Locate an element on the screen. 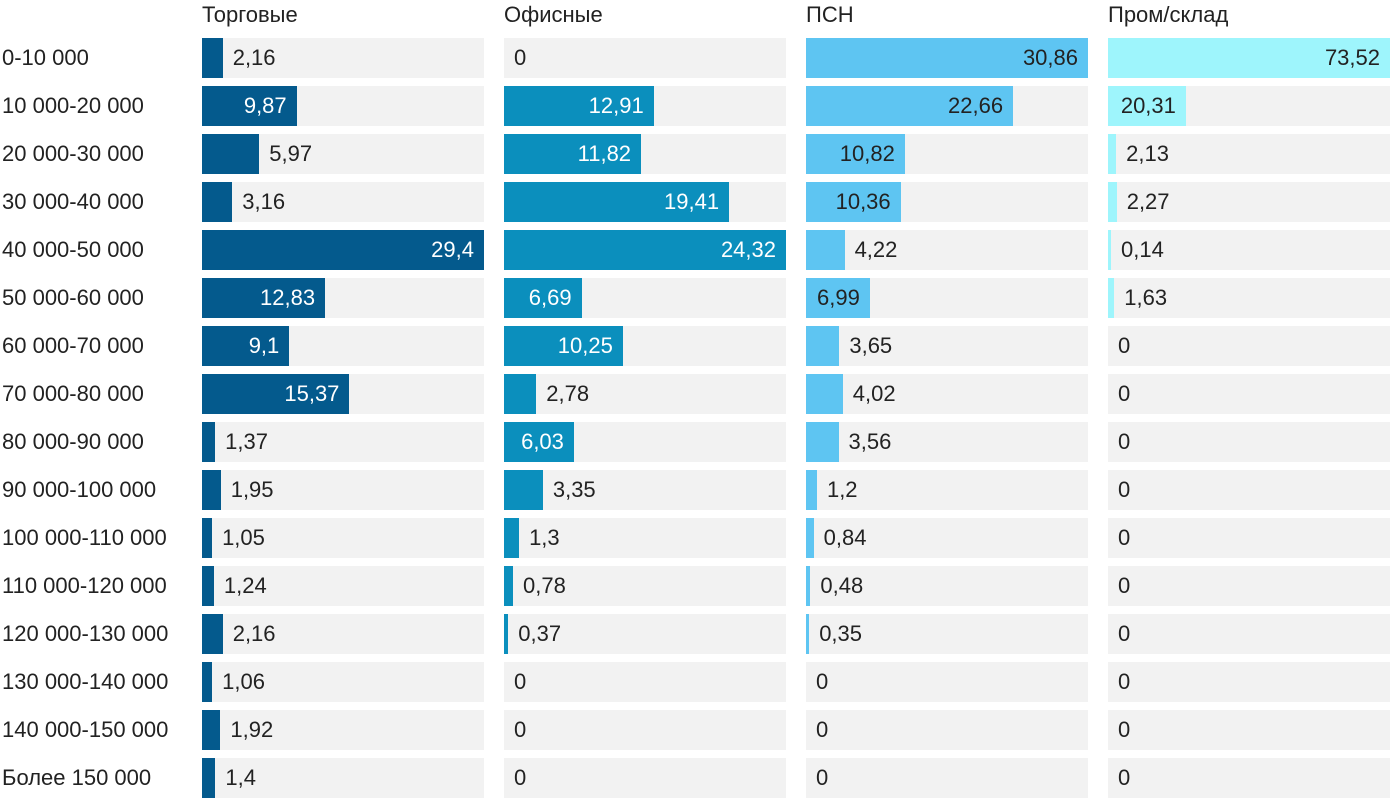  data-label: 2,27 is located at coordinates (1148, 201).